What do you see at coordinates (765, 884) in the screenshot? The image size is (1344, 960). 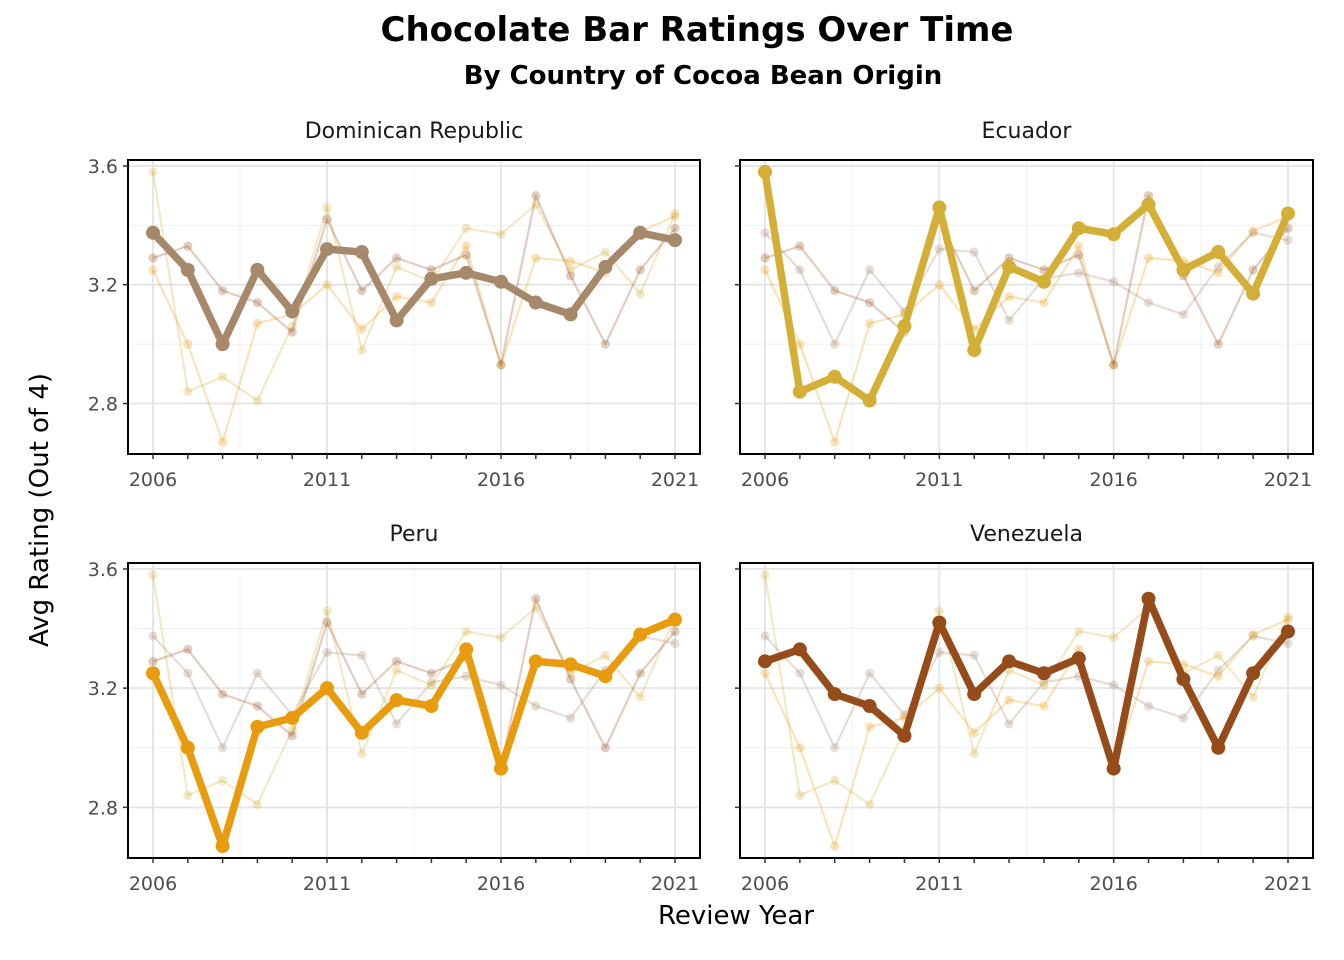 I see `x-tick-label: 2006` at bounding box center [765, 884].